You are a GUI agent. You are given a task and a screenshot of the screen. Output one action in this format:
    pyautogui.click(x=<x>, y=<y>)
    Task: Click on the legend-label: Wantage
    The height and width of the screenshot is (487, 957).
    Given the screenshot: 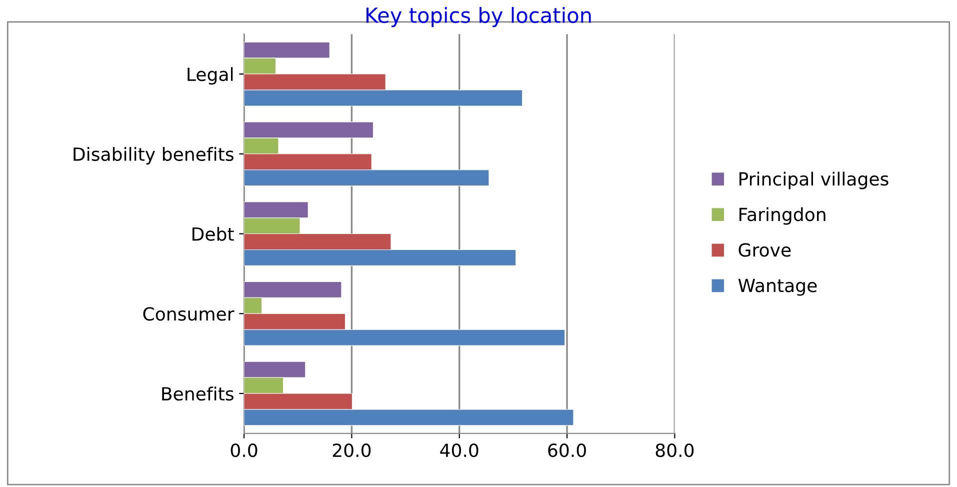 What is the action you would take?
    pyautogui.click(x=777, y=287)
    